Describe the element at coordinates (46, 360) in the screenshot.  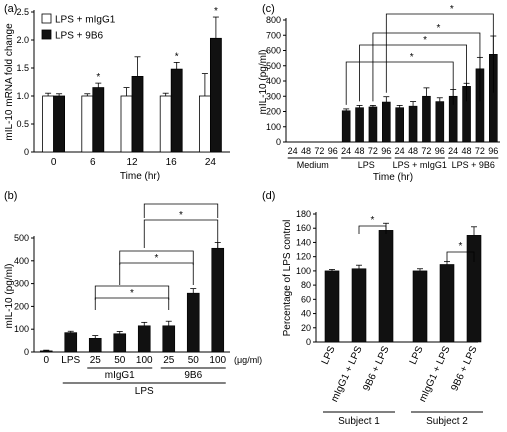
I see `x-tick-label-b: 0` at that location.